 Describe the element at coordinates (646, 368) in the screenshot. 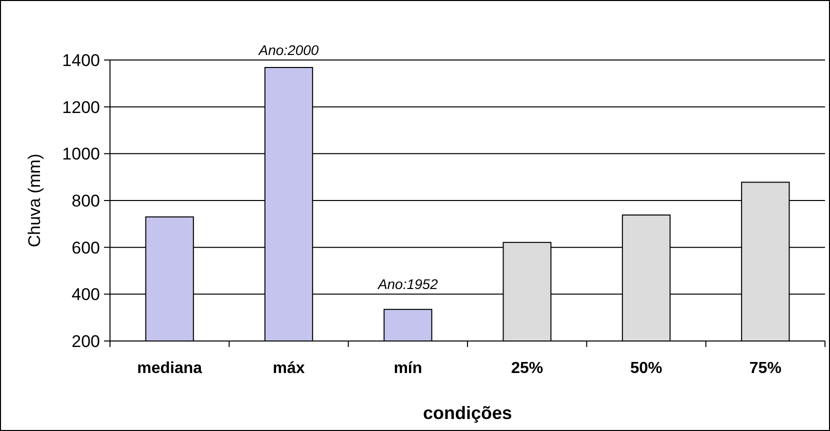

I see `x-tick-label: 50%` at that location.